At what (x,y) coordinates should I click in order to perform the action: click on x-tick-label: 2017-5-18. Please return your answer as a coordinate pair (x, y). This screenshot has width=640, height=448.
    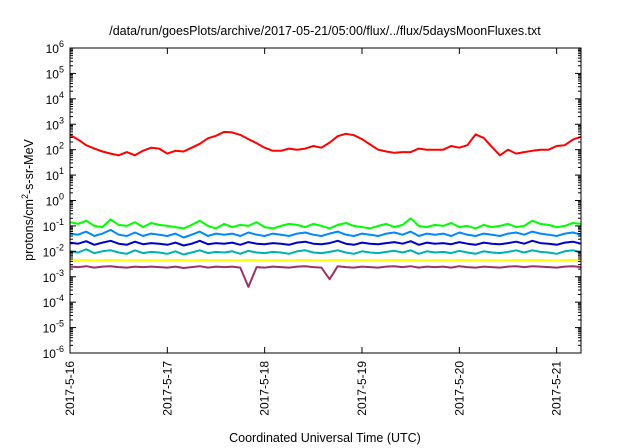
    Looking at the image, I should click on (265, 388).